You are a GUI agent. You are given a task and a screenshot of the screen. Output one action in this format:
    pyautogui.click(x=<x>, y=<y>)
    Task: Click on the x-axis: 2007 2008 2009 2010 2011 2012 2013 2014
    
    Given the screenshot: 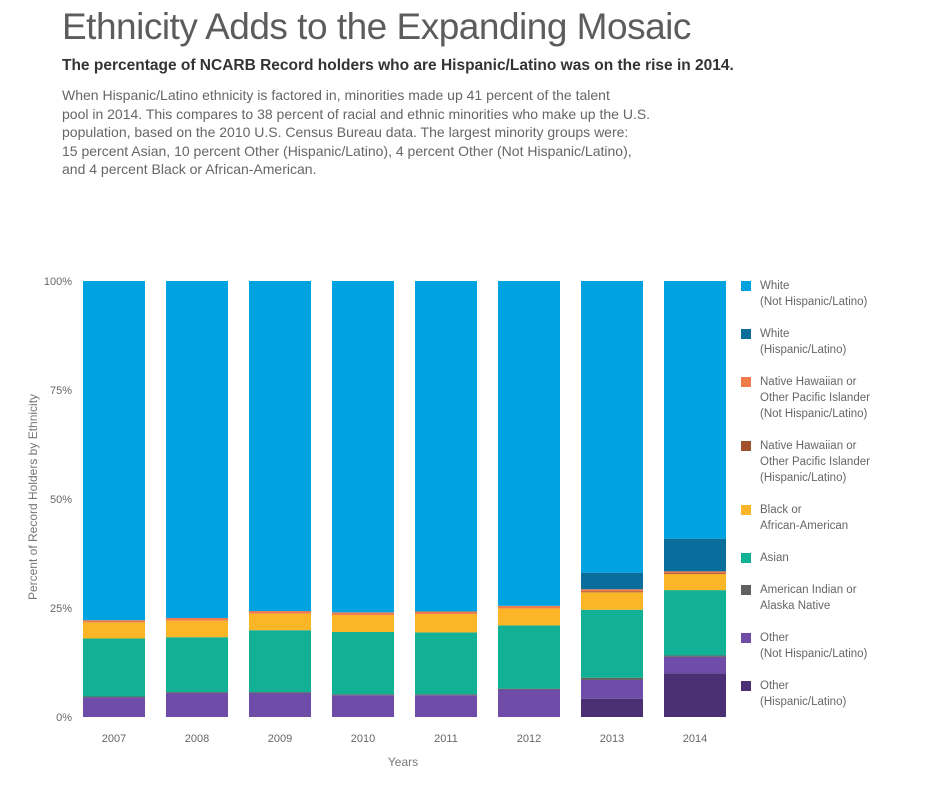 What is the action you would take?
    pyautogui.click(x=404, y=739)
    